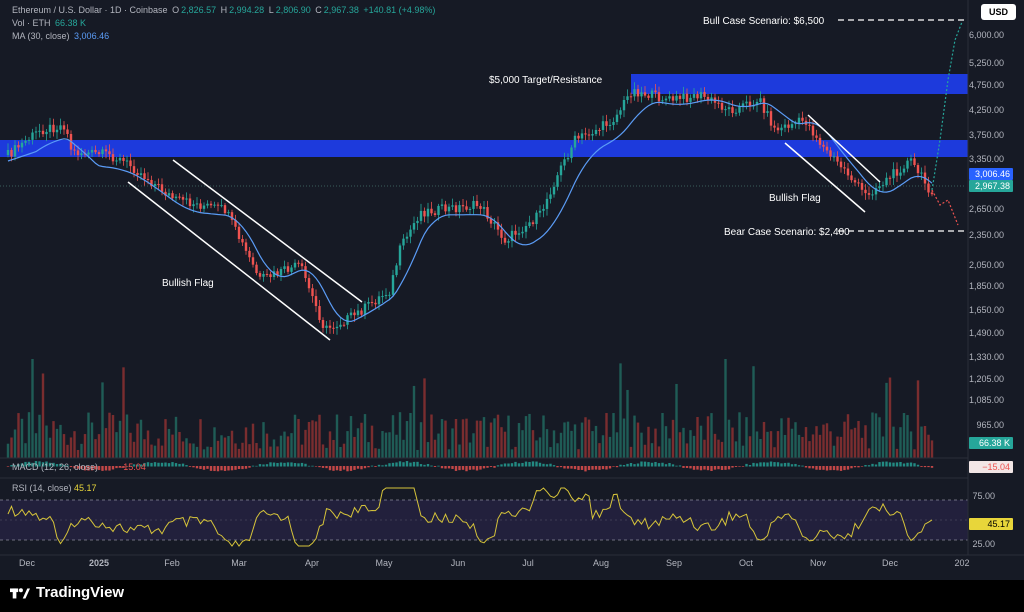 The height and width of the screenshot is (612, 1024). What do you see at coordinates (528, 563) in the screenshot?
I see `time-axis-tick: Jul` at bounding box center [528, 563].